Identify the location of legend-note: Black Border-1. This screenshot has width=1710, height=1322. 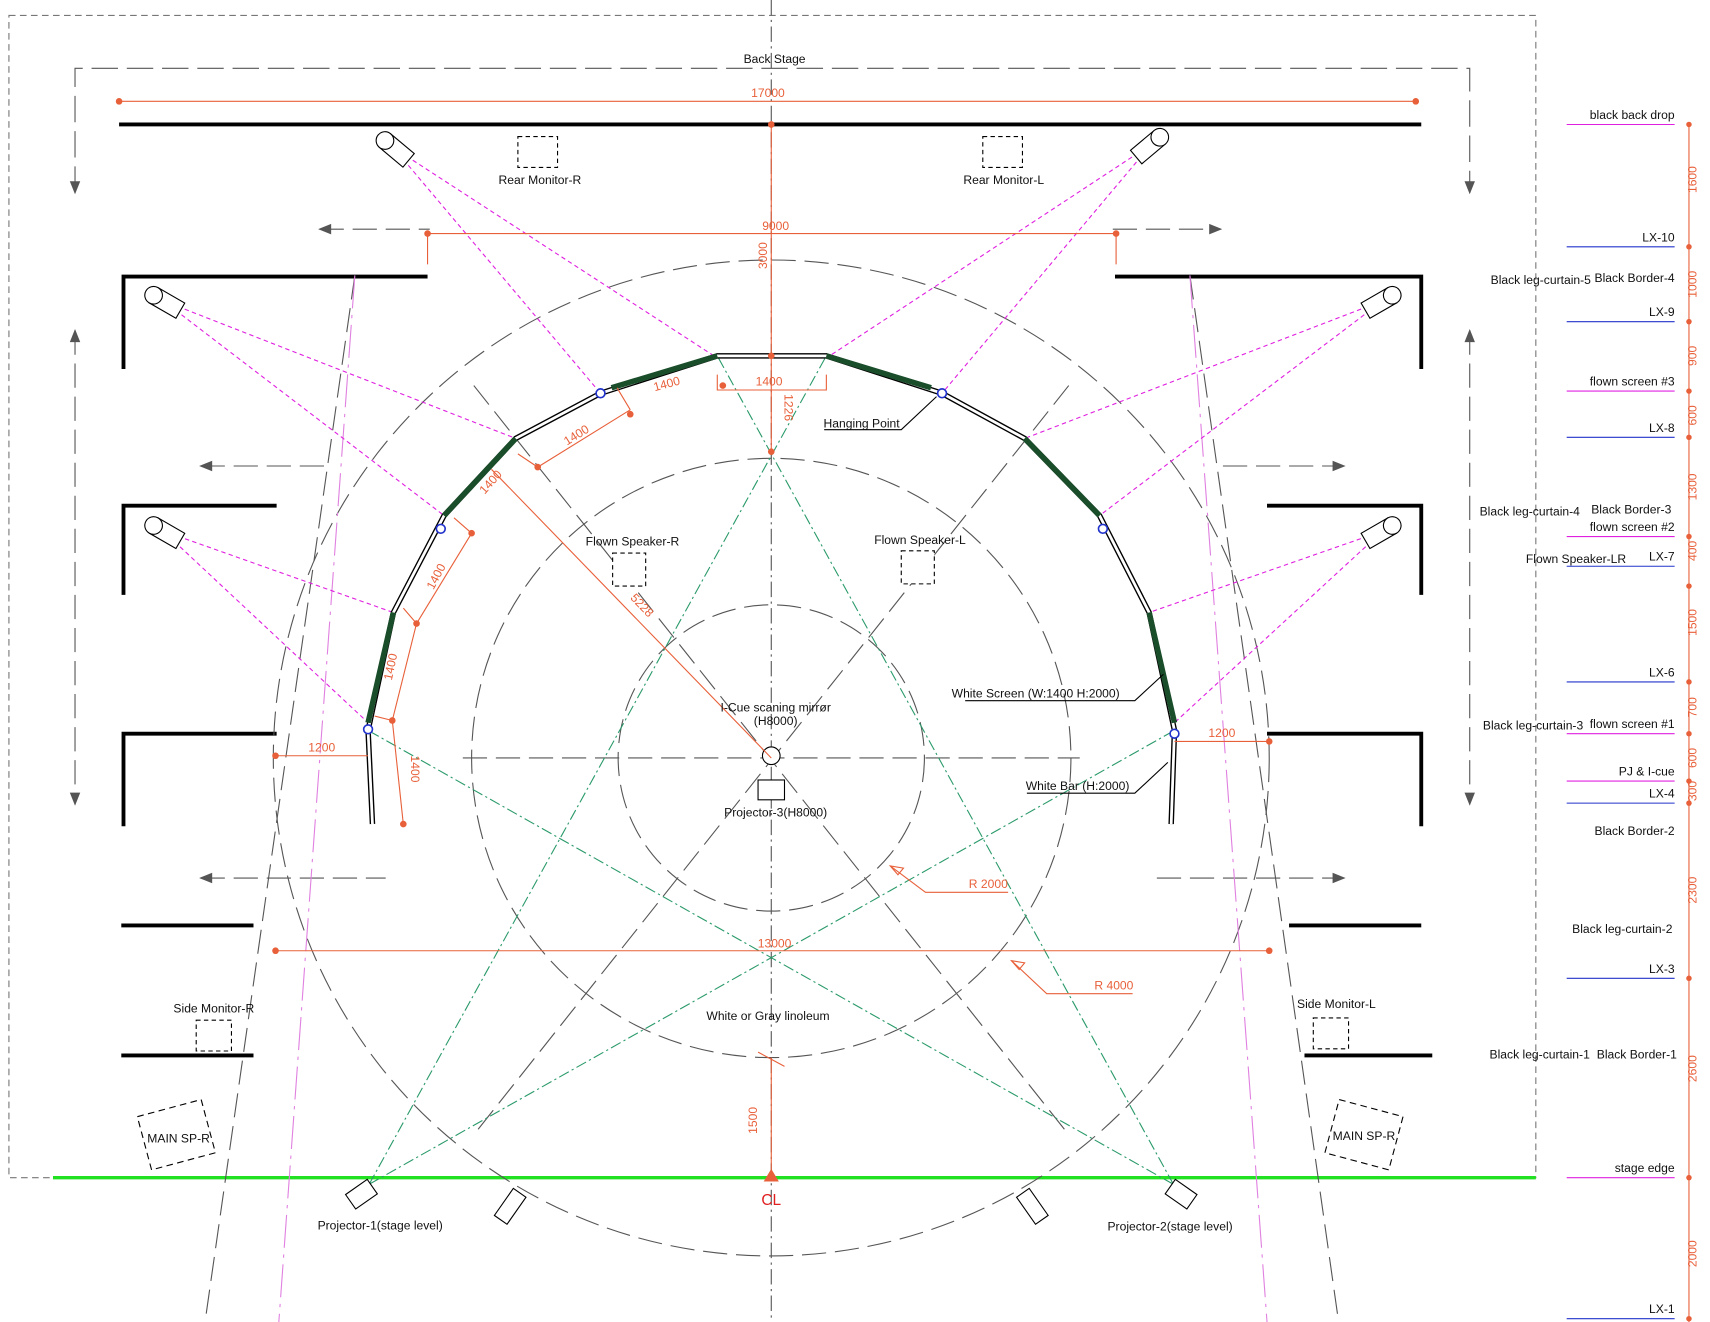
(1637, 1055).